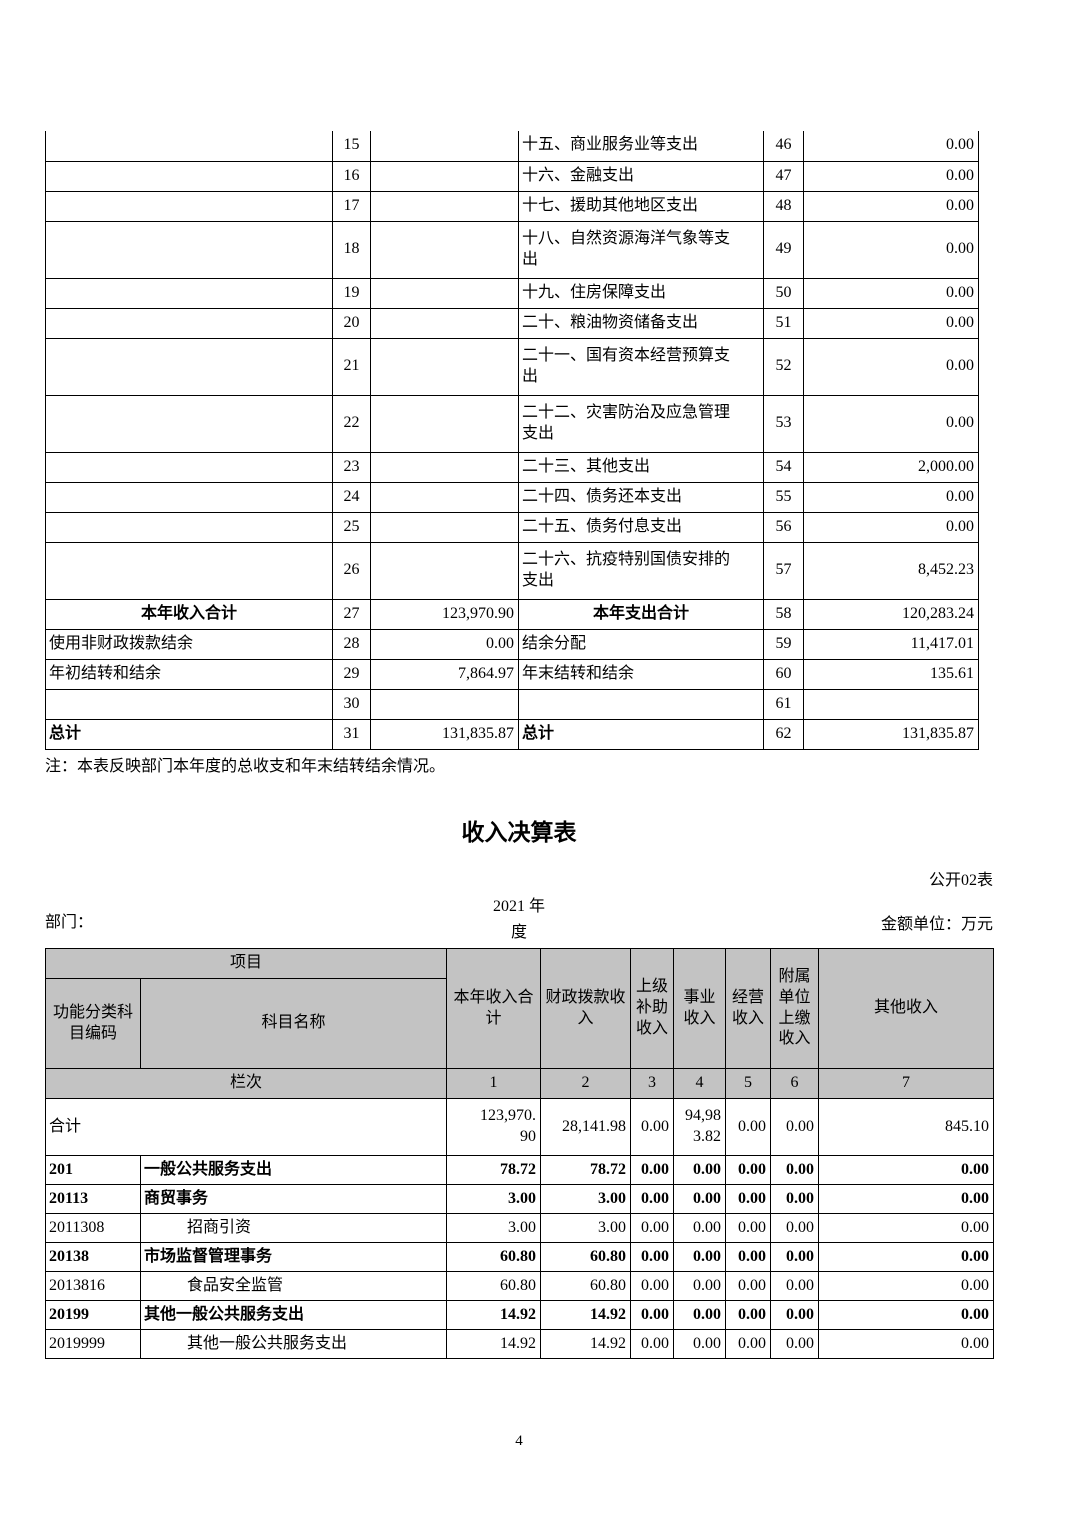 This screenshot has height=1520, width=1074. Describe the element at coordinates (351, 704) in the screenshot. I see `summary-left-line-no: 30` at that location.